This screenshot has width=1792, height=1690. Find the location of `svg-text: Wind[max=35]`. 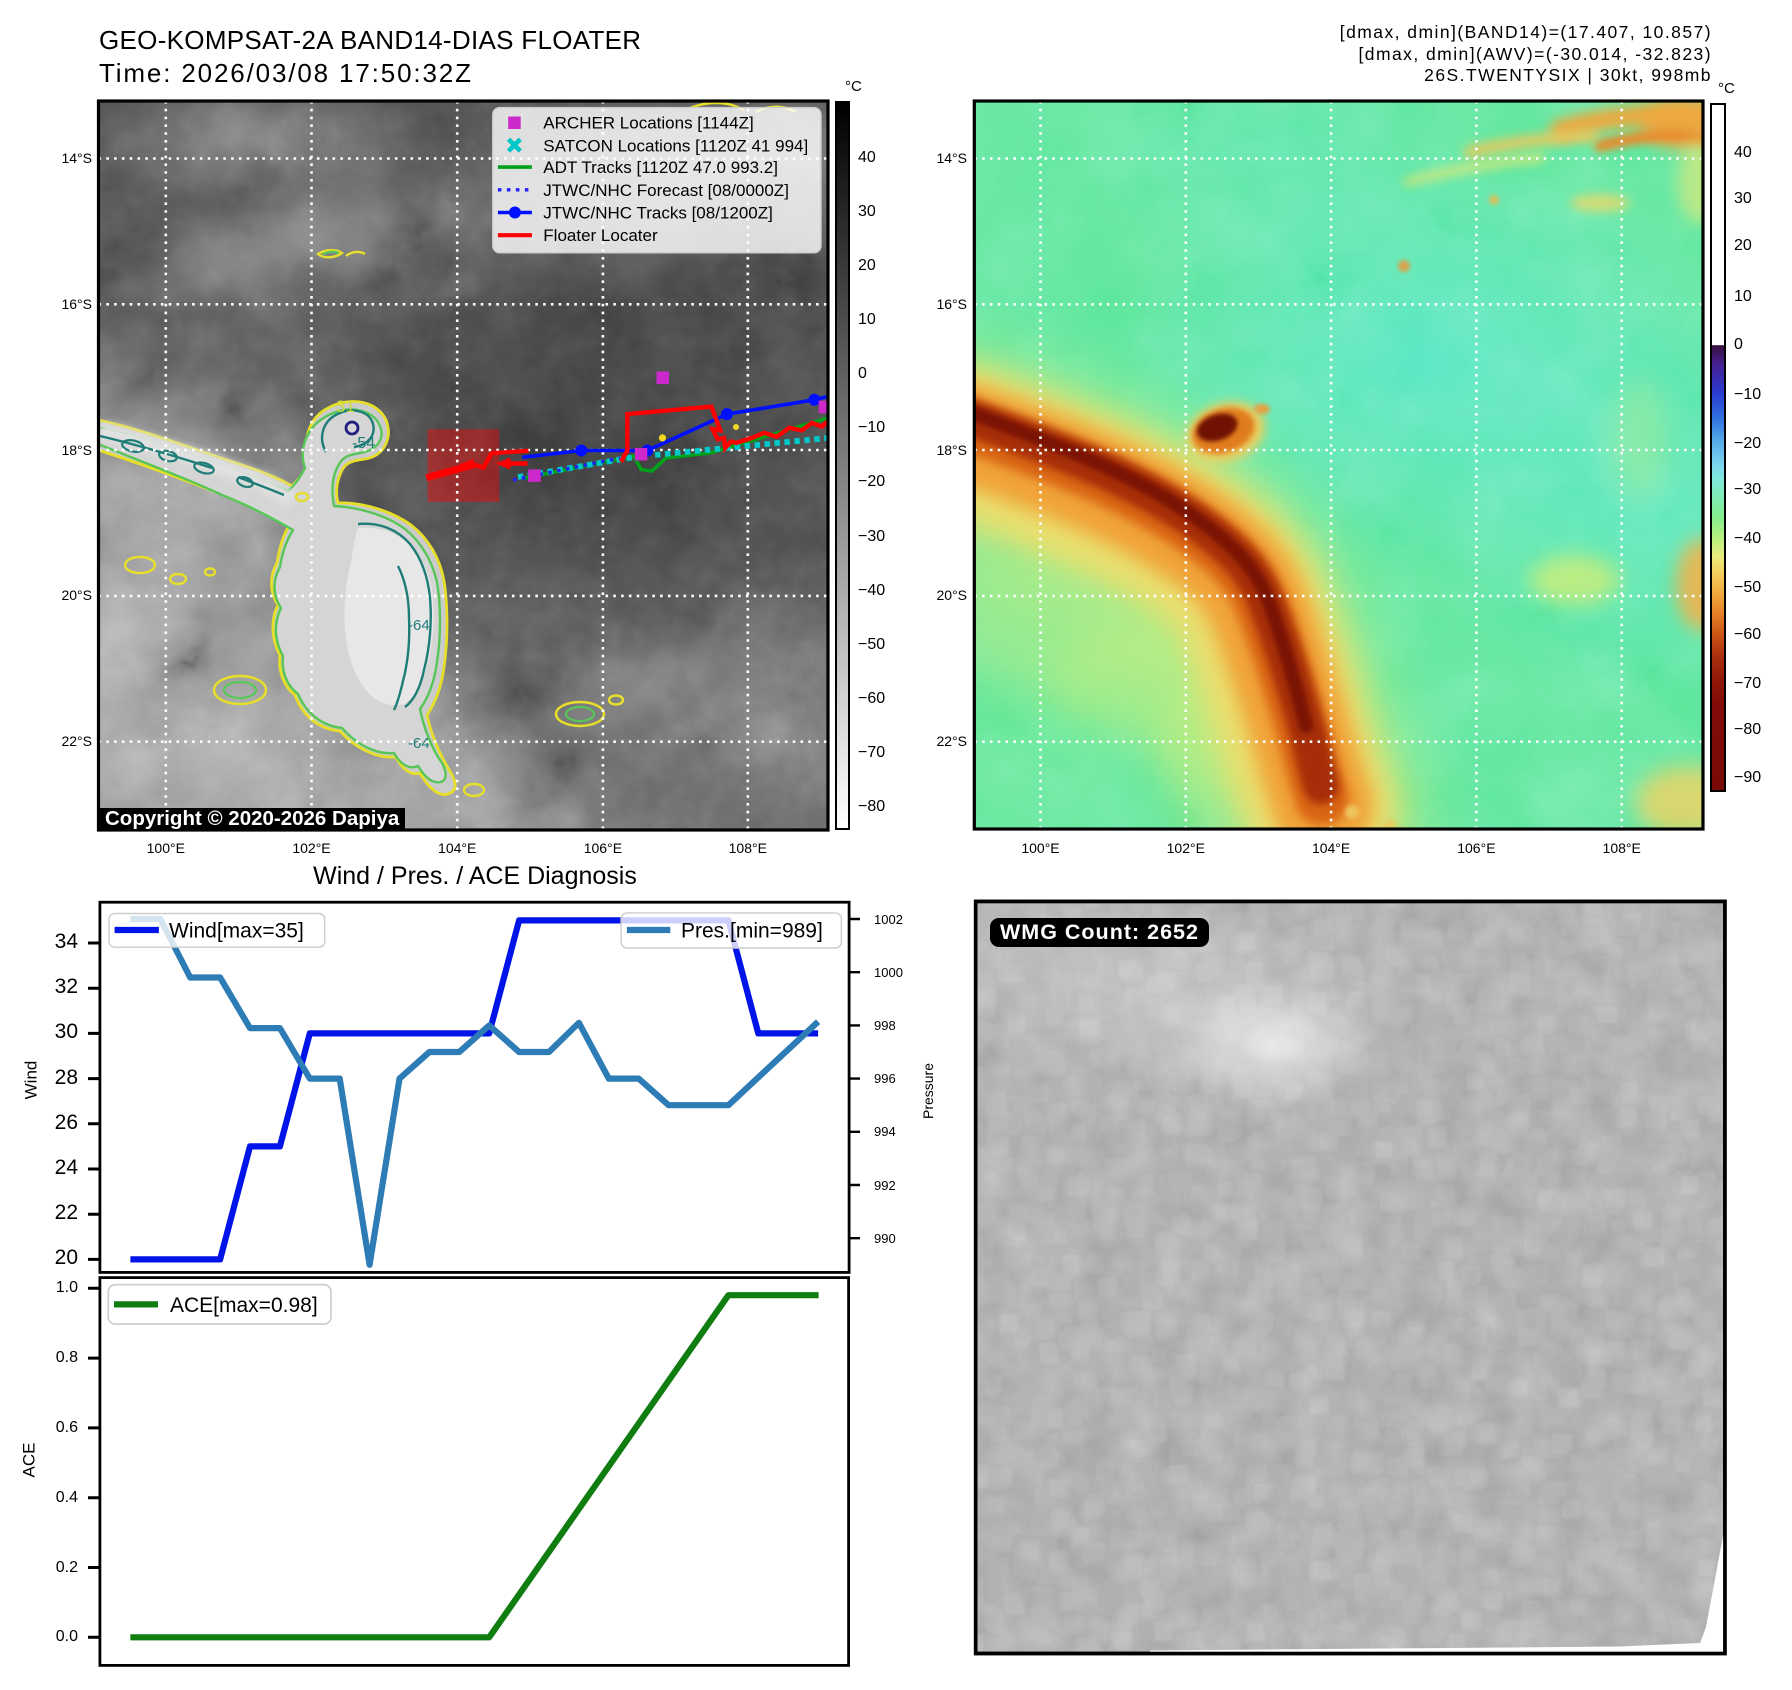

svg-text: Wind[max=35] is located at coordinates (236, 931).